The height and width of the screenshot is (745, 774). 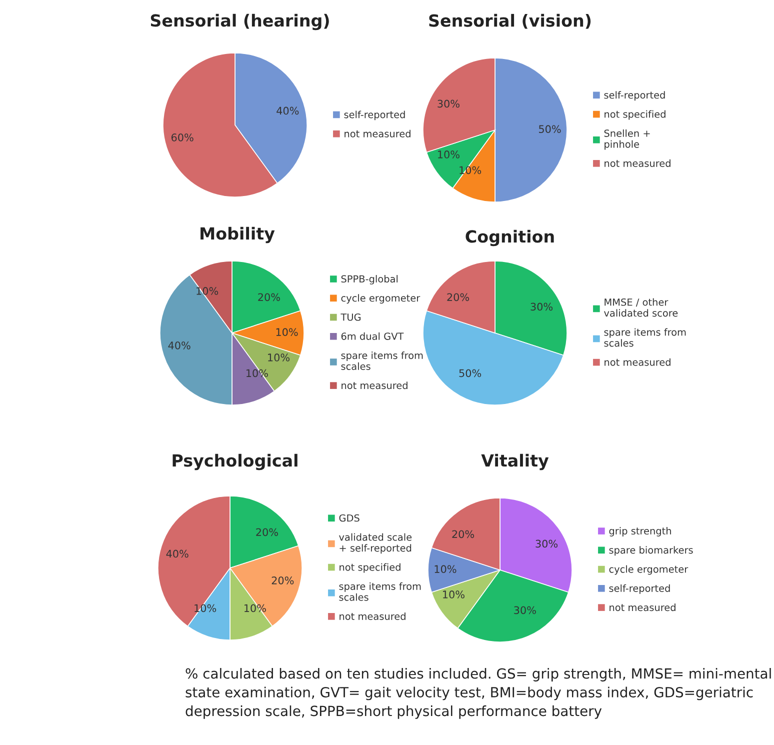 I want to click on legend-label: Snellen + pinhole, so click(x=627, y=139).